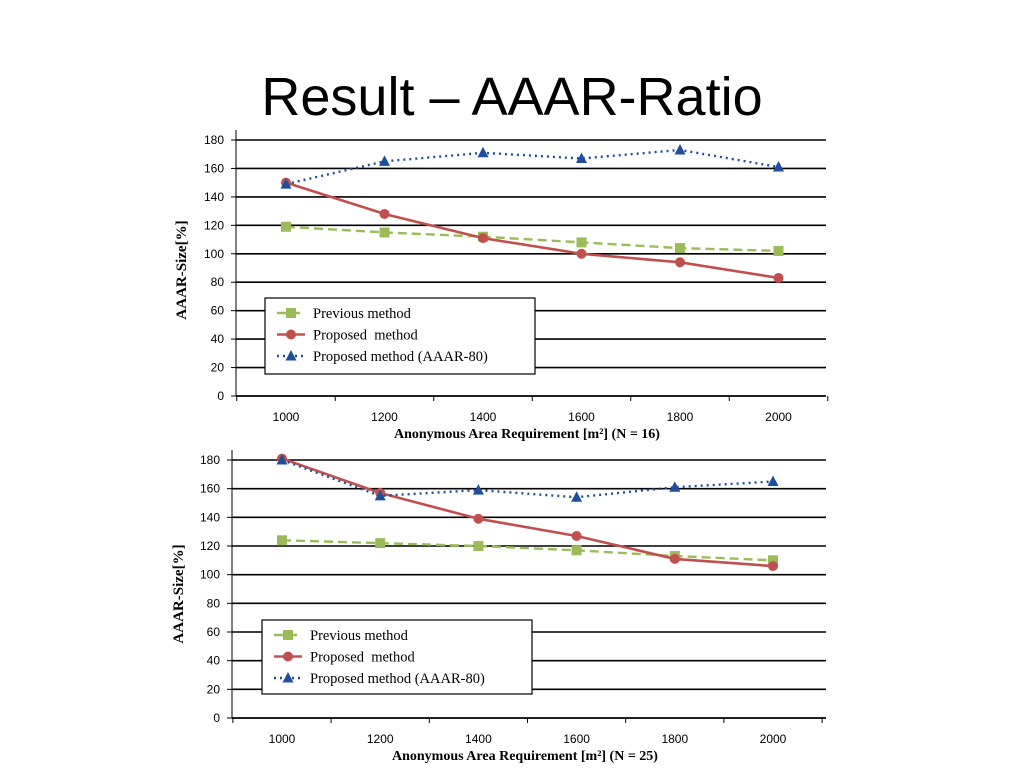 This screenshot has height=768, width=1024. Describe the element at coordinates (512, 97) in the screenshot. I see `slide-title: Result – AAAR-Ratio` at that location.